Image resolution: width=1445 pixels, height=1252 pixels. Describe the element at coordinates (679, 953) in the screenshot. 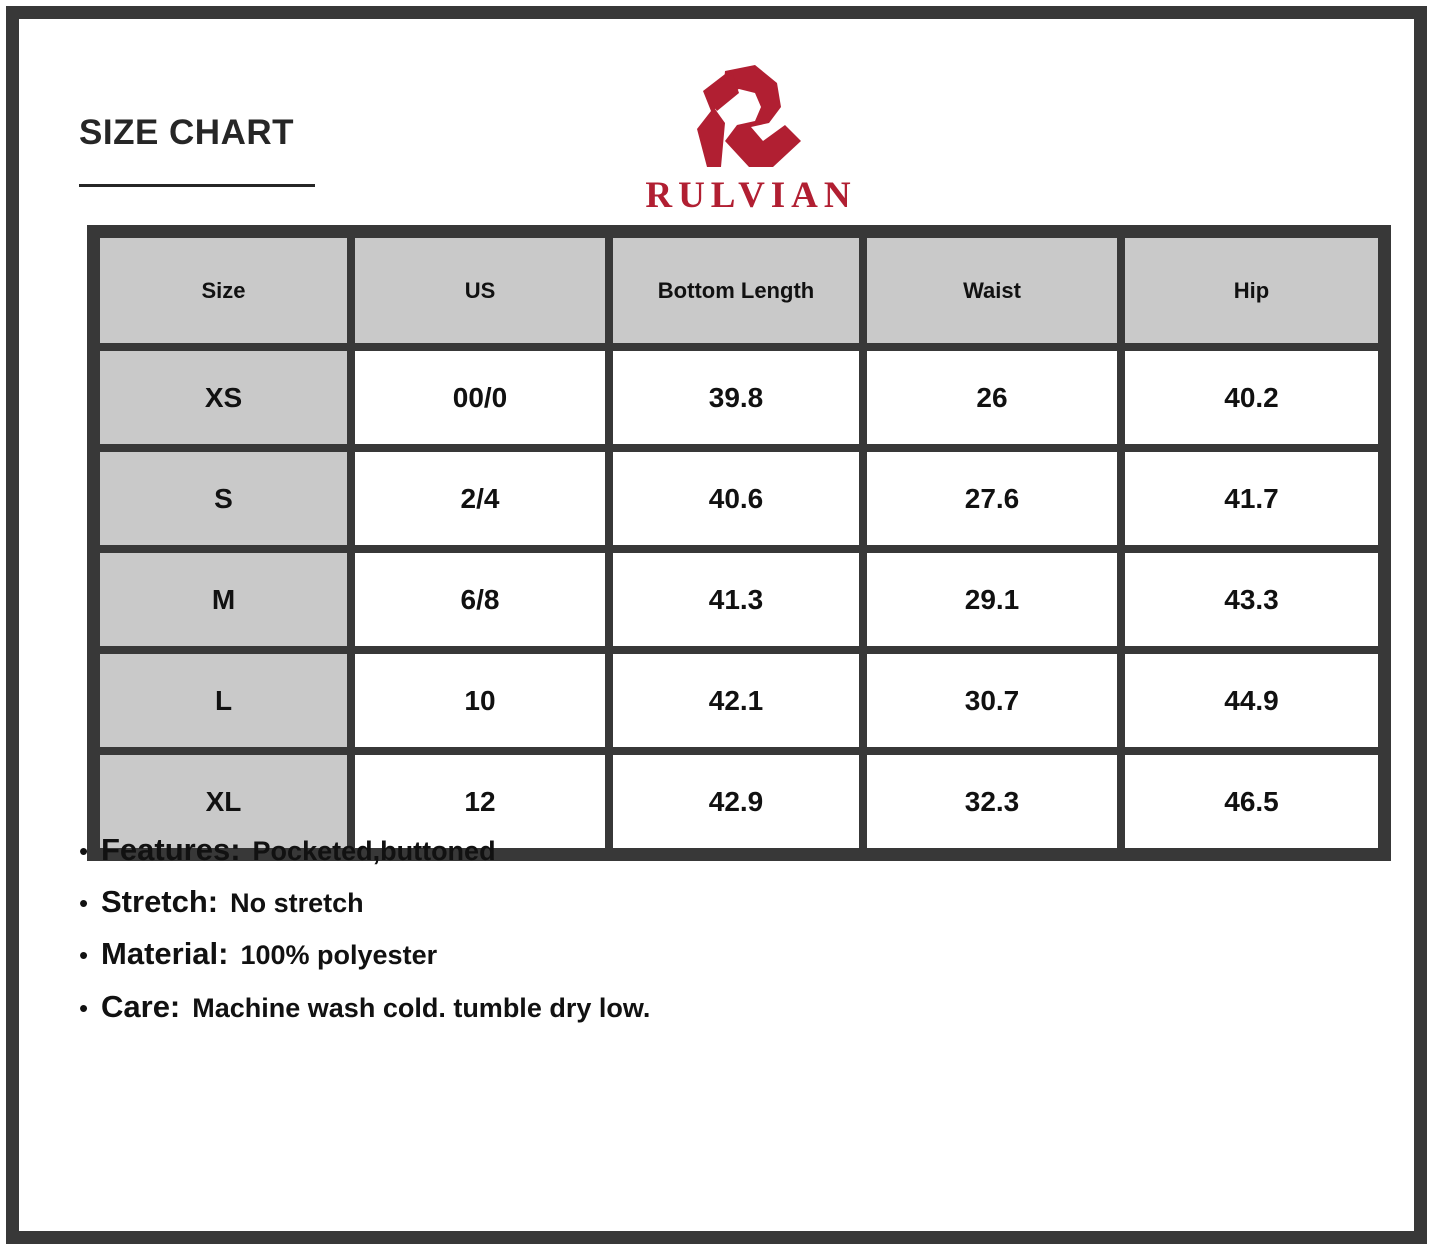

I see `list-item: • Material: 100% polyester` at that location.